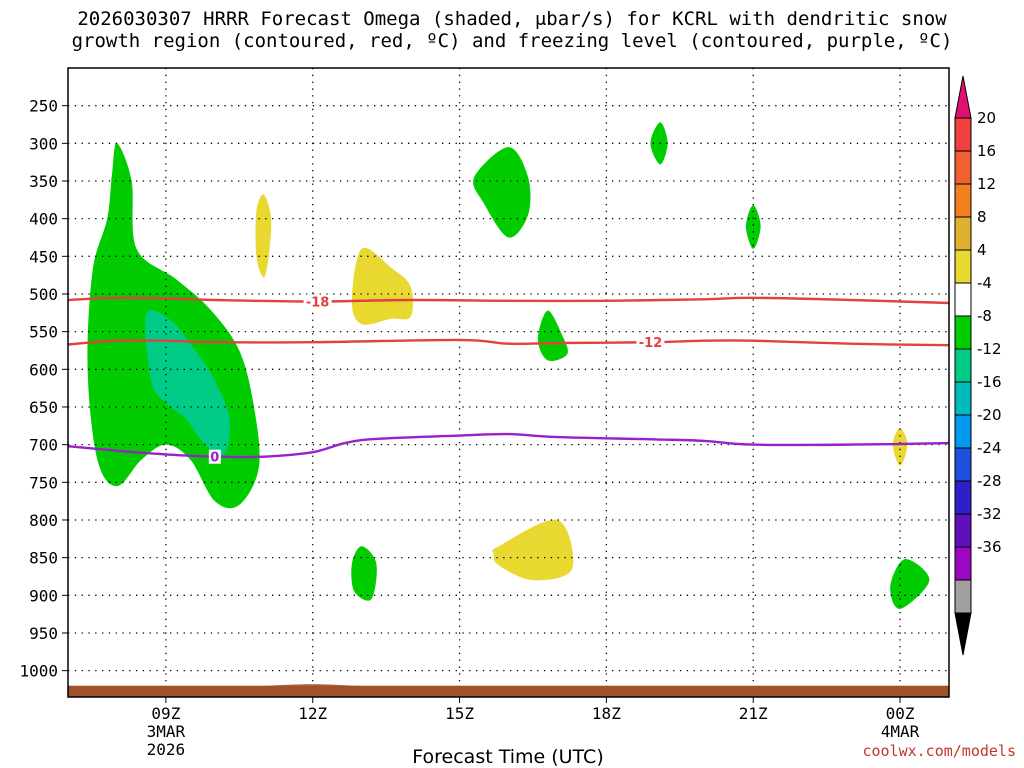 The image size is (1024, 768). Describe the element at coordinates (43, 445) in the screenshot. I see `y-tick-label-700: 700` at that location.